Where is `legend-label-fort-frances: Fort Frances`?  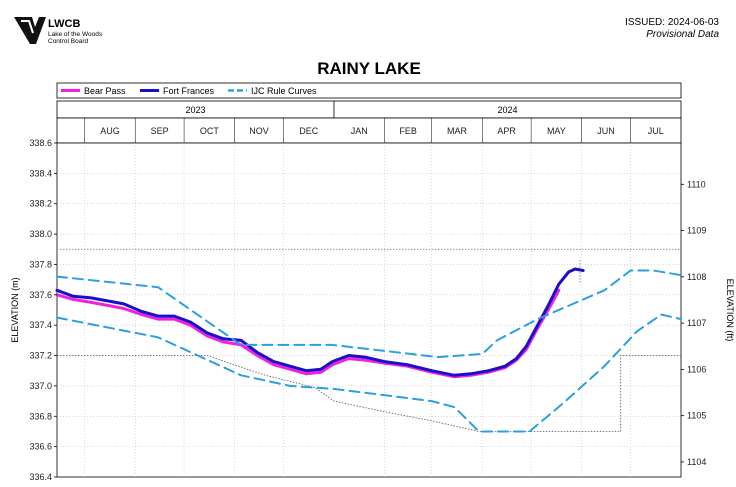
legend-label-fort-frances: Fort Frances is located at coordinates (189, 91).